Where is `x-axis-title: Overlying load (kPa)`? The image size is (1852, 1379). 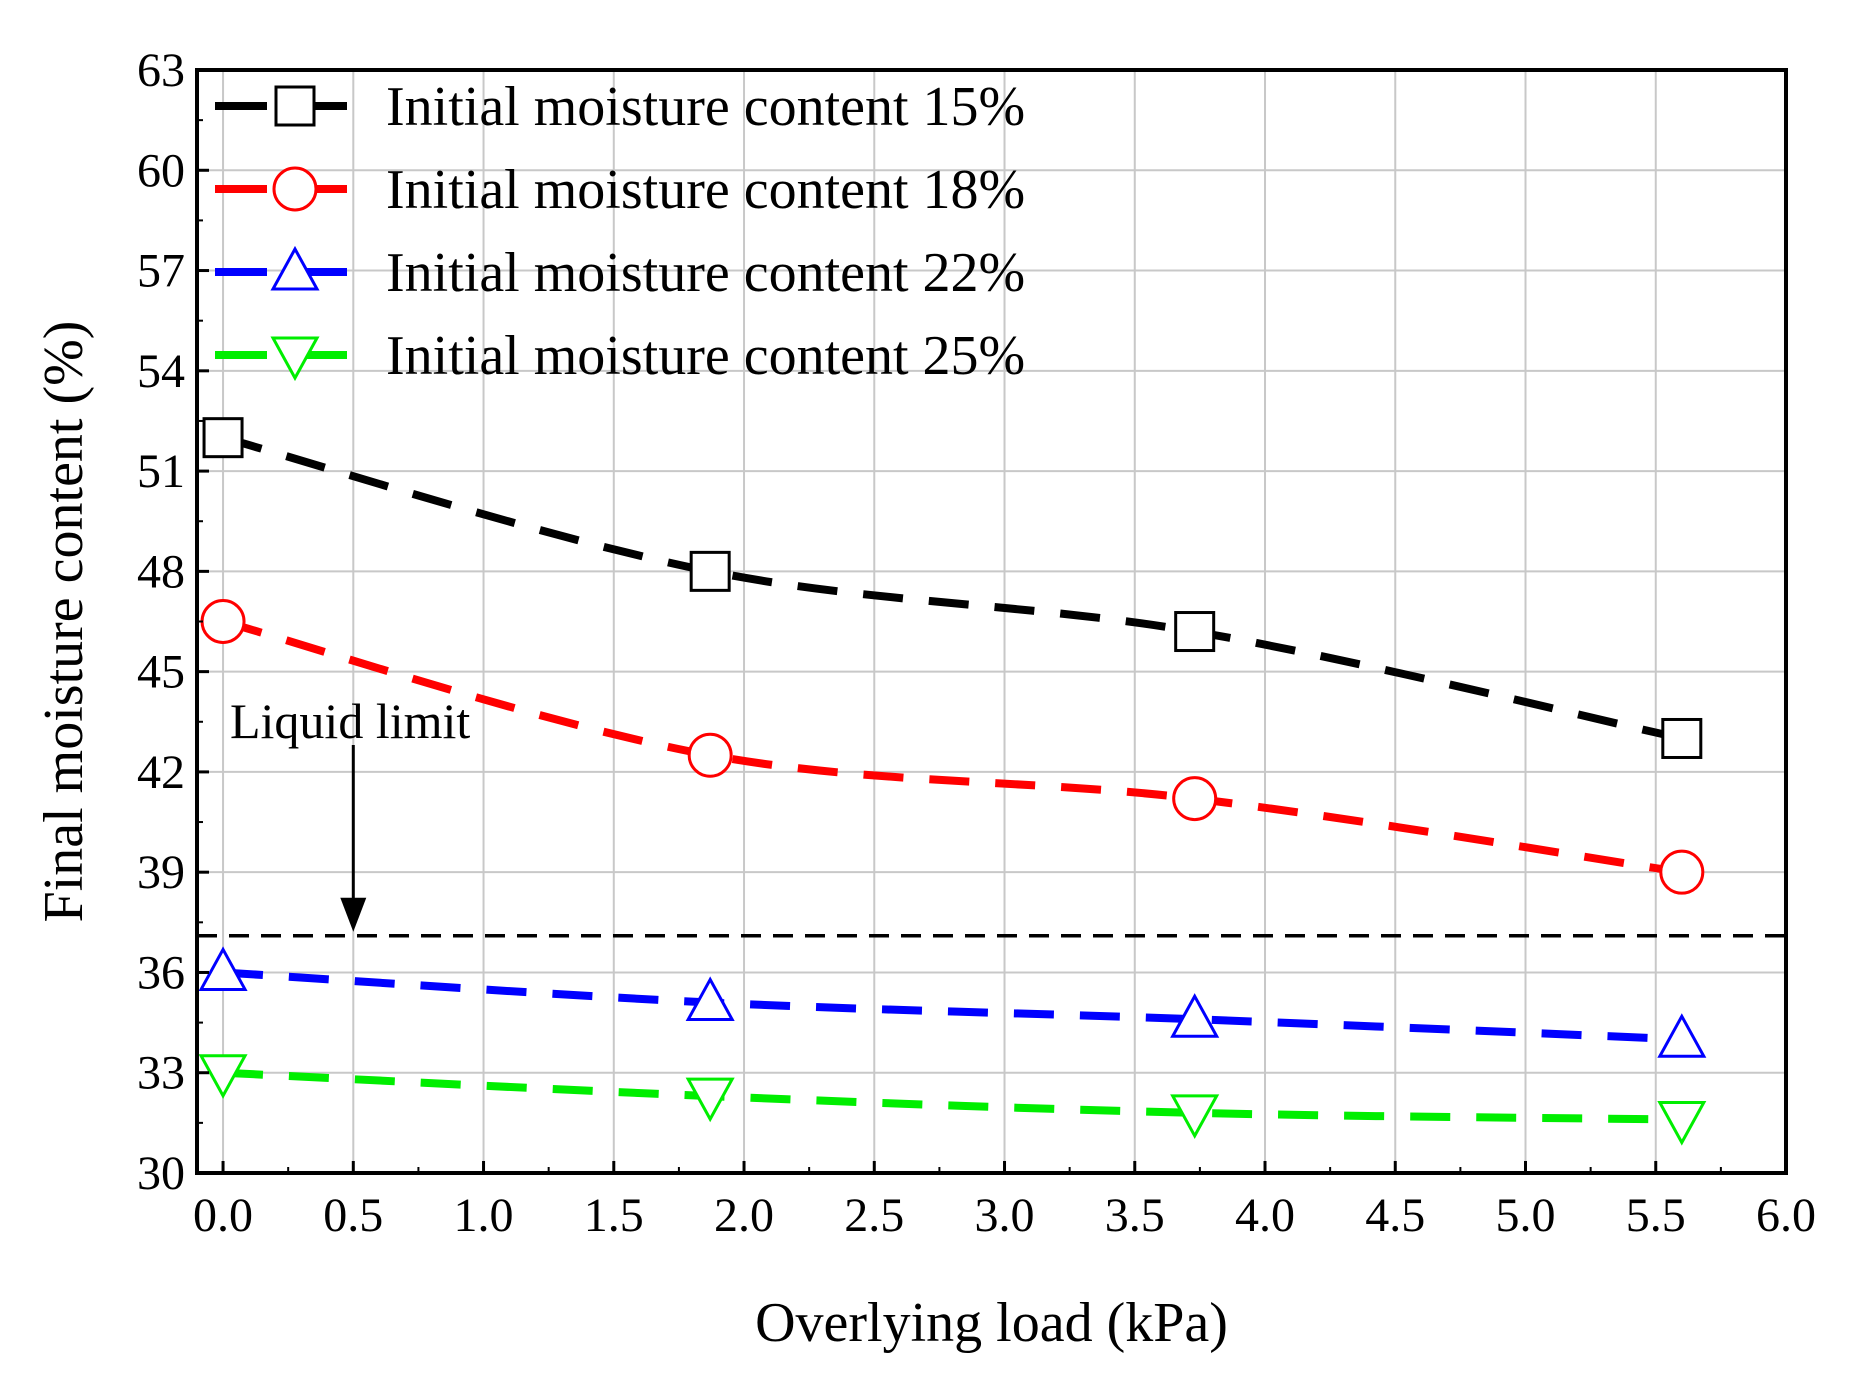 x-axis-title: Overlying load (kPa) is located at coordinates (991, 1323).